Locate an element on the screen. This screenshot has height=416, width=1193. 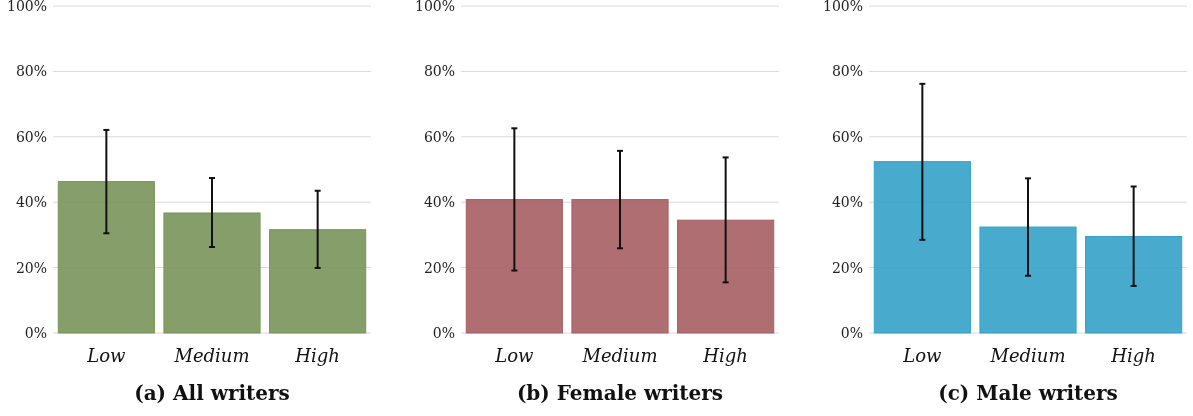
text: (c) Male writers is located at coordinates (1028, 393).